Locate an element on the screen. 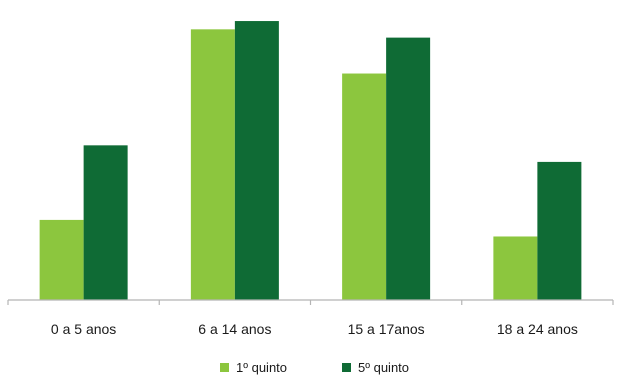 The height and width of the screenshot is (379, 619). x-tick-label: 15 a 17anos is located at coordinates (386, 329).